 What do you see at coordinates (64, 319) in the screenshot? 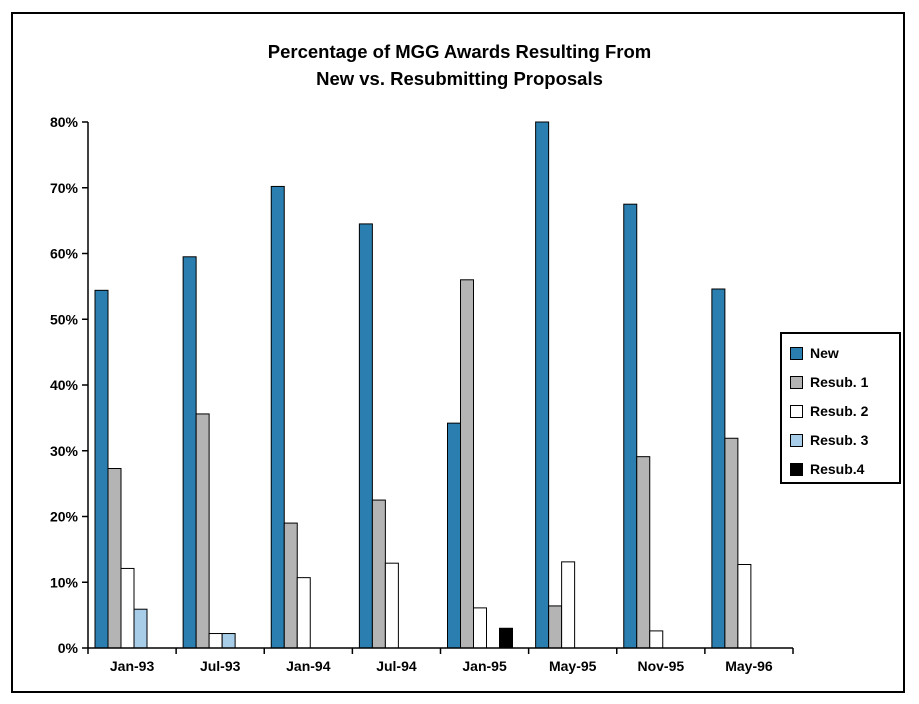
I see `y-tick-label: 50%` at bounding box center [64, 319].